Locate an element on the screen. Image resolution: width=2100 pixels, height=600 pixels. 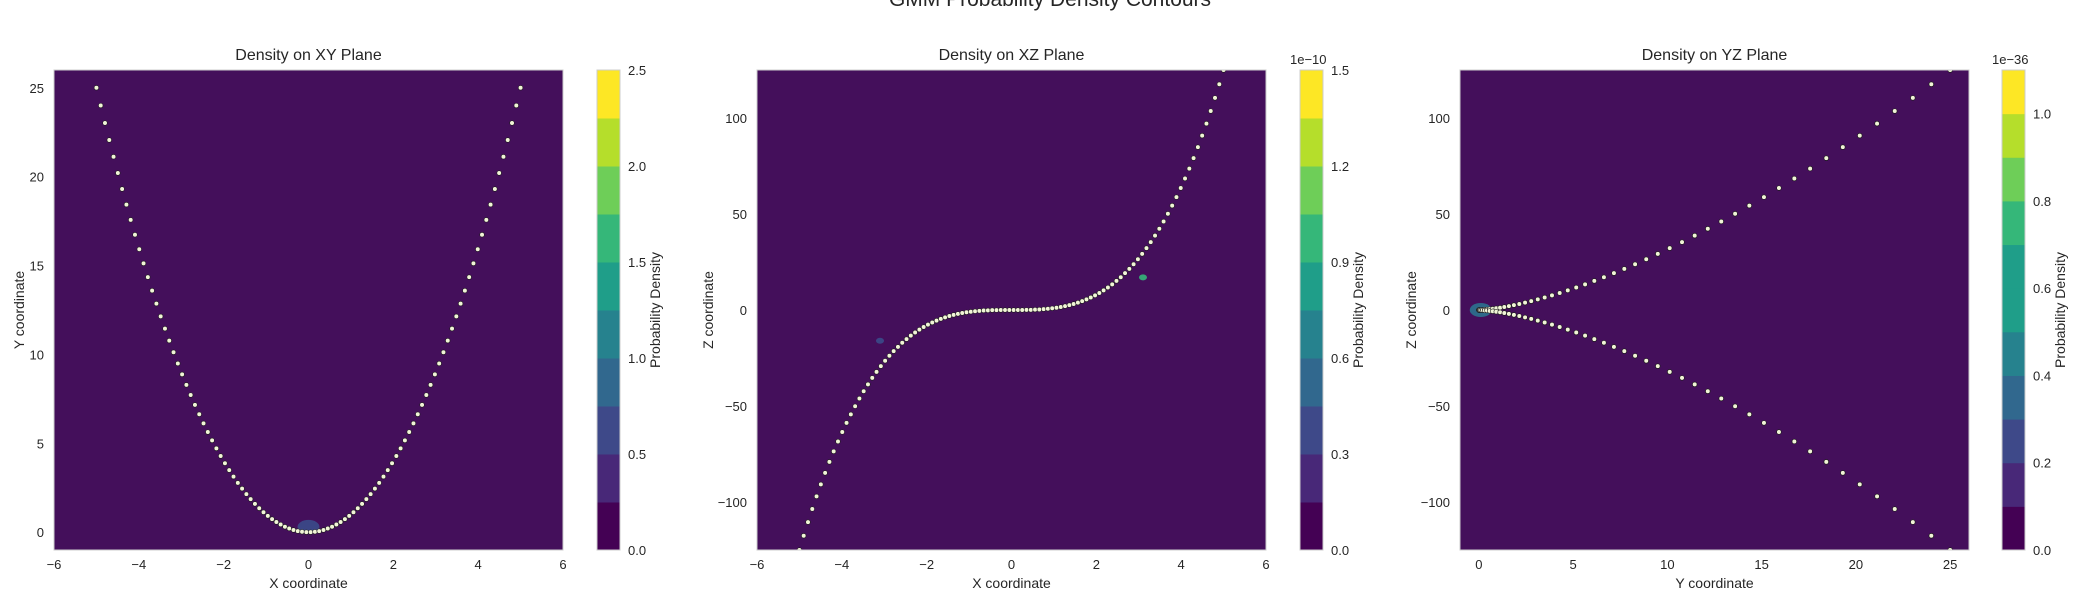
colorbar-tick-label: 0.6 is located at coordinates (2042, 288).